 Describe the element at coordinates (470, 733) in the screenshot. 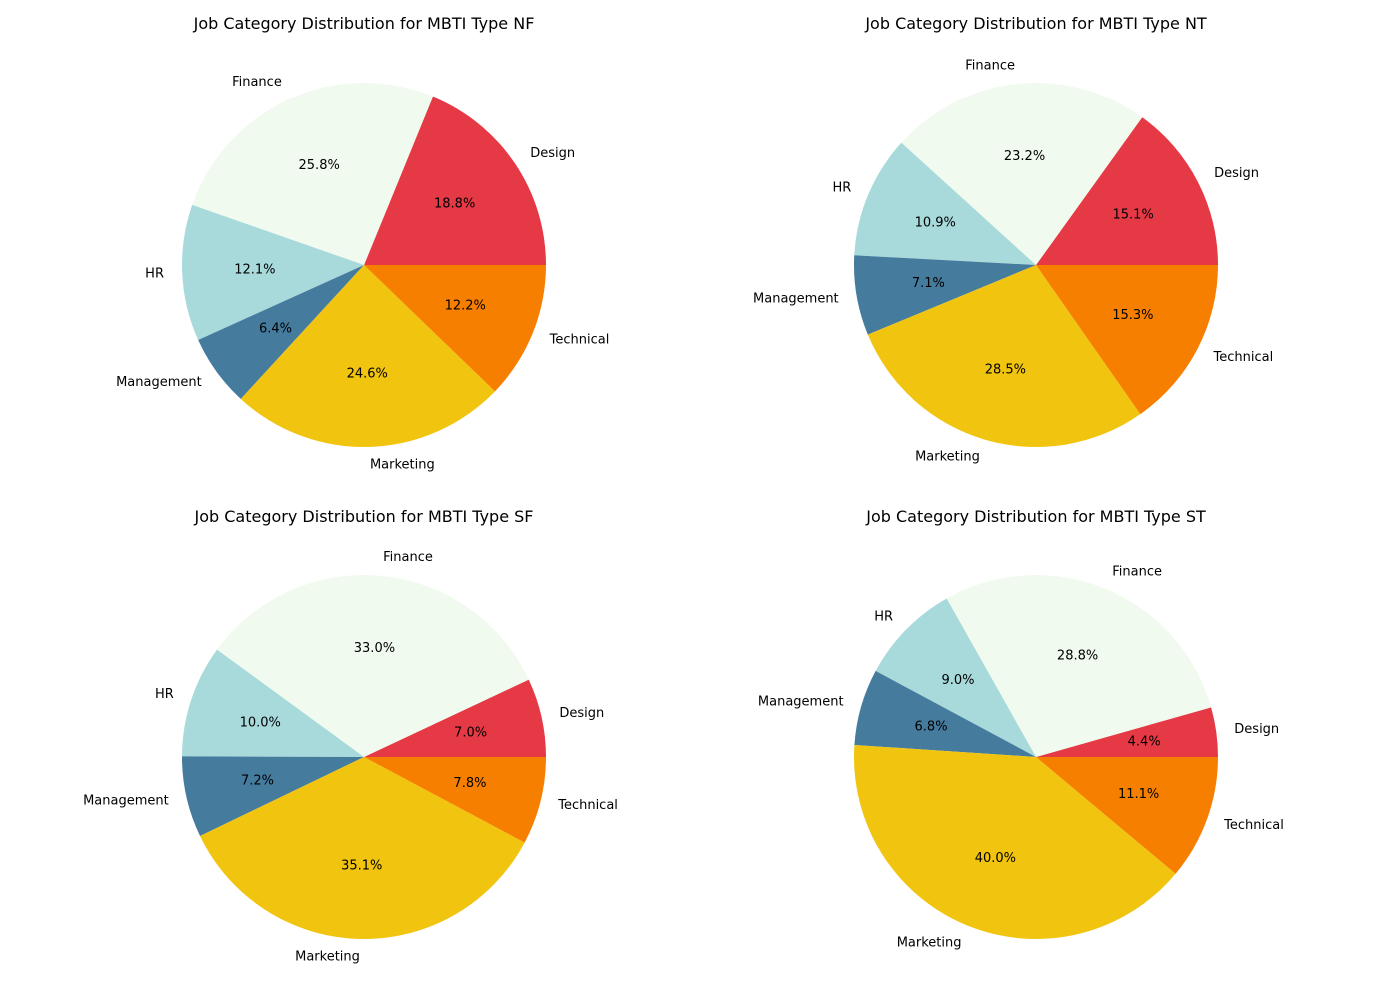

I see `percent-label-design: 7.0%` at that location.